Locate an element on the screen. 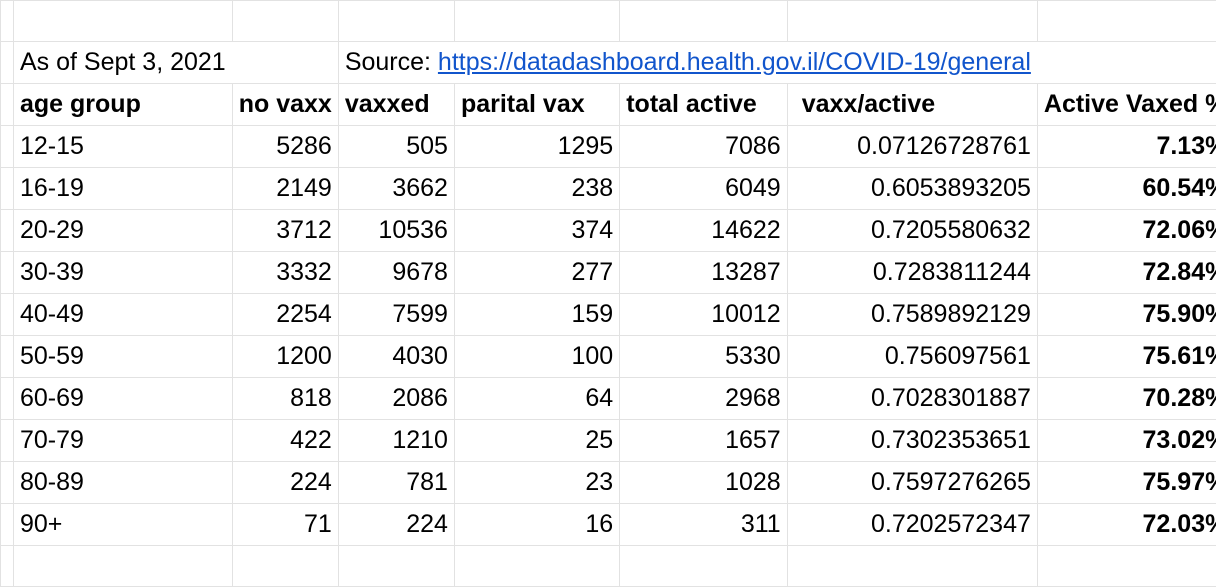 This screenshot has height=587, width=1216. active-vaxed-pct-cell: 75.90% is located at coordinates (1126, 315).